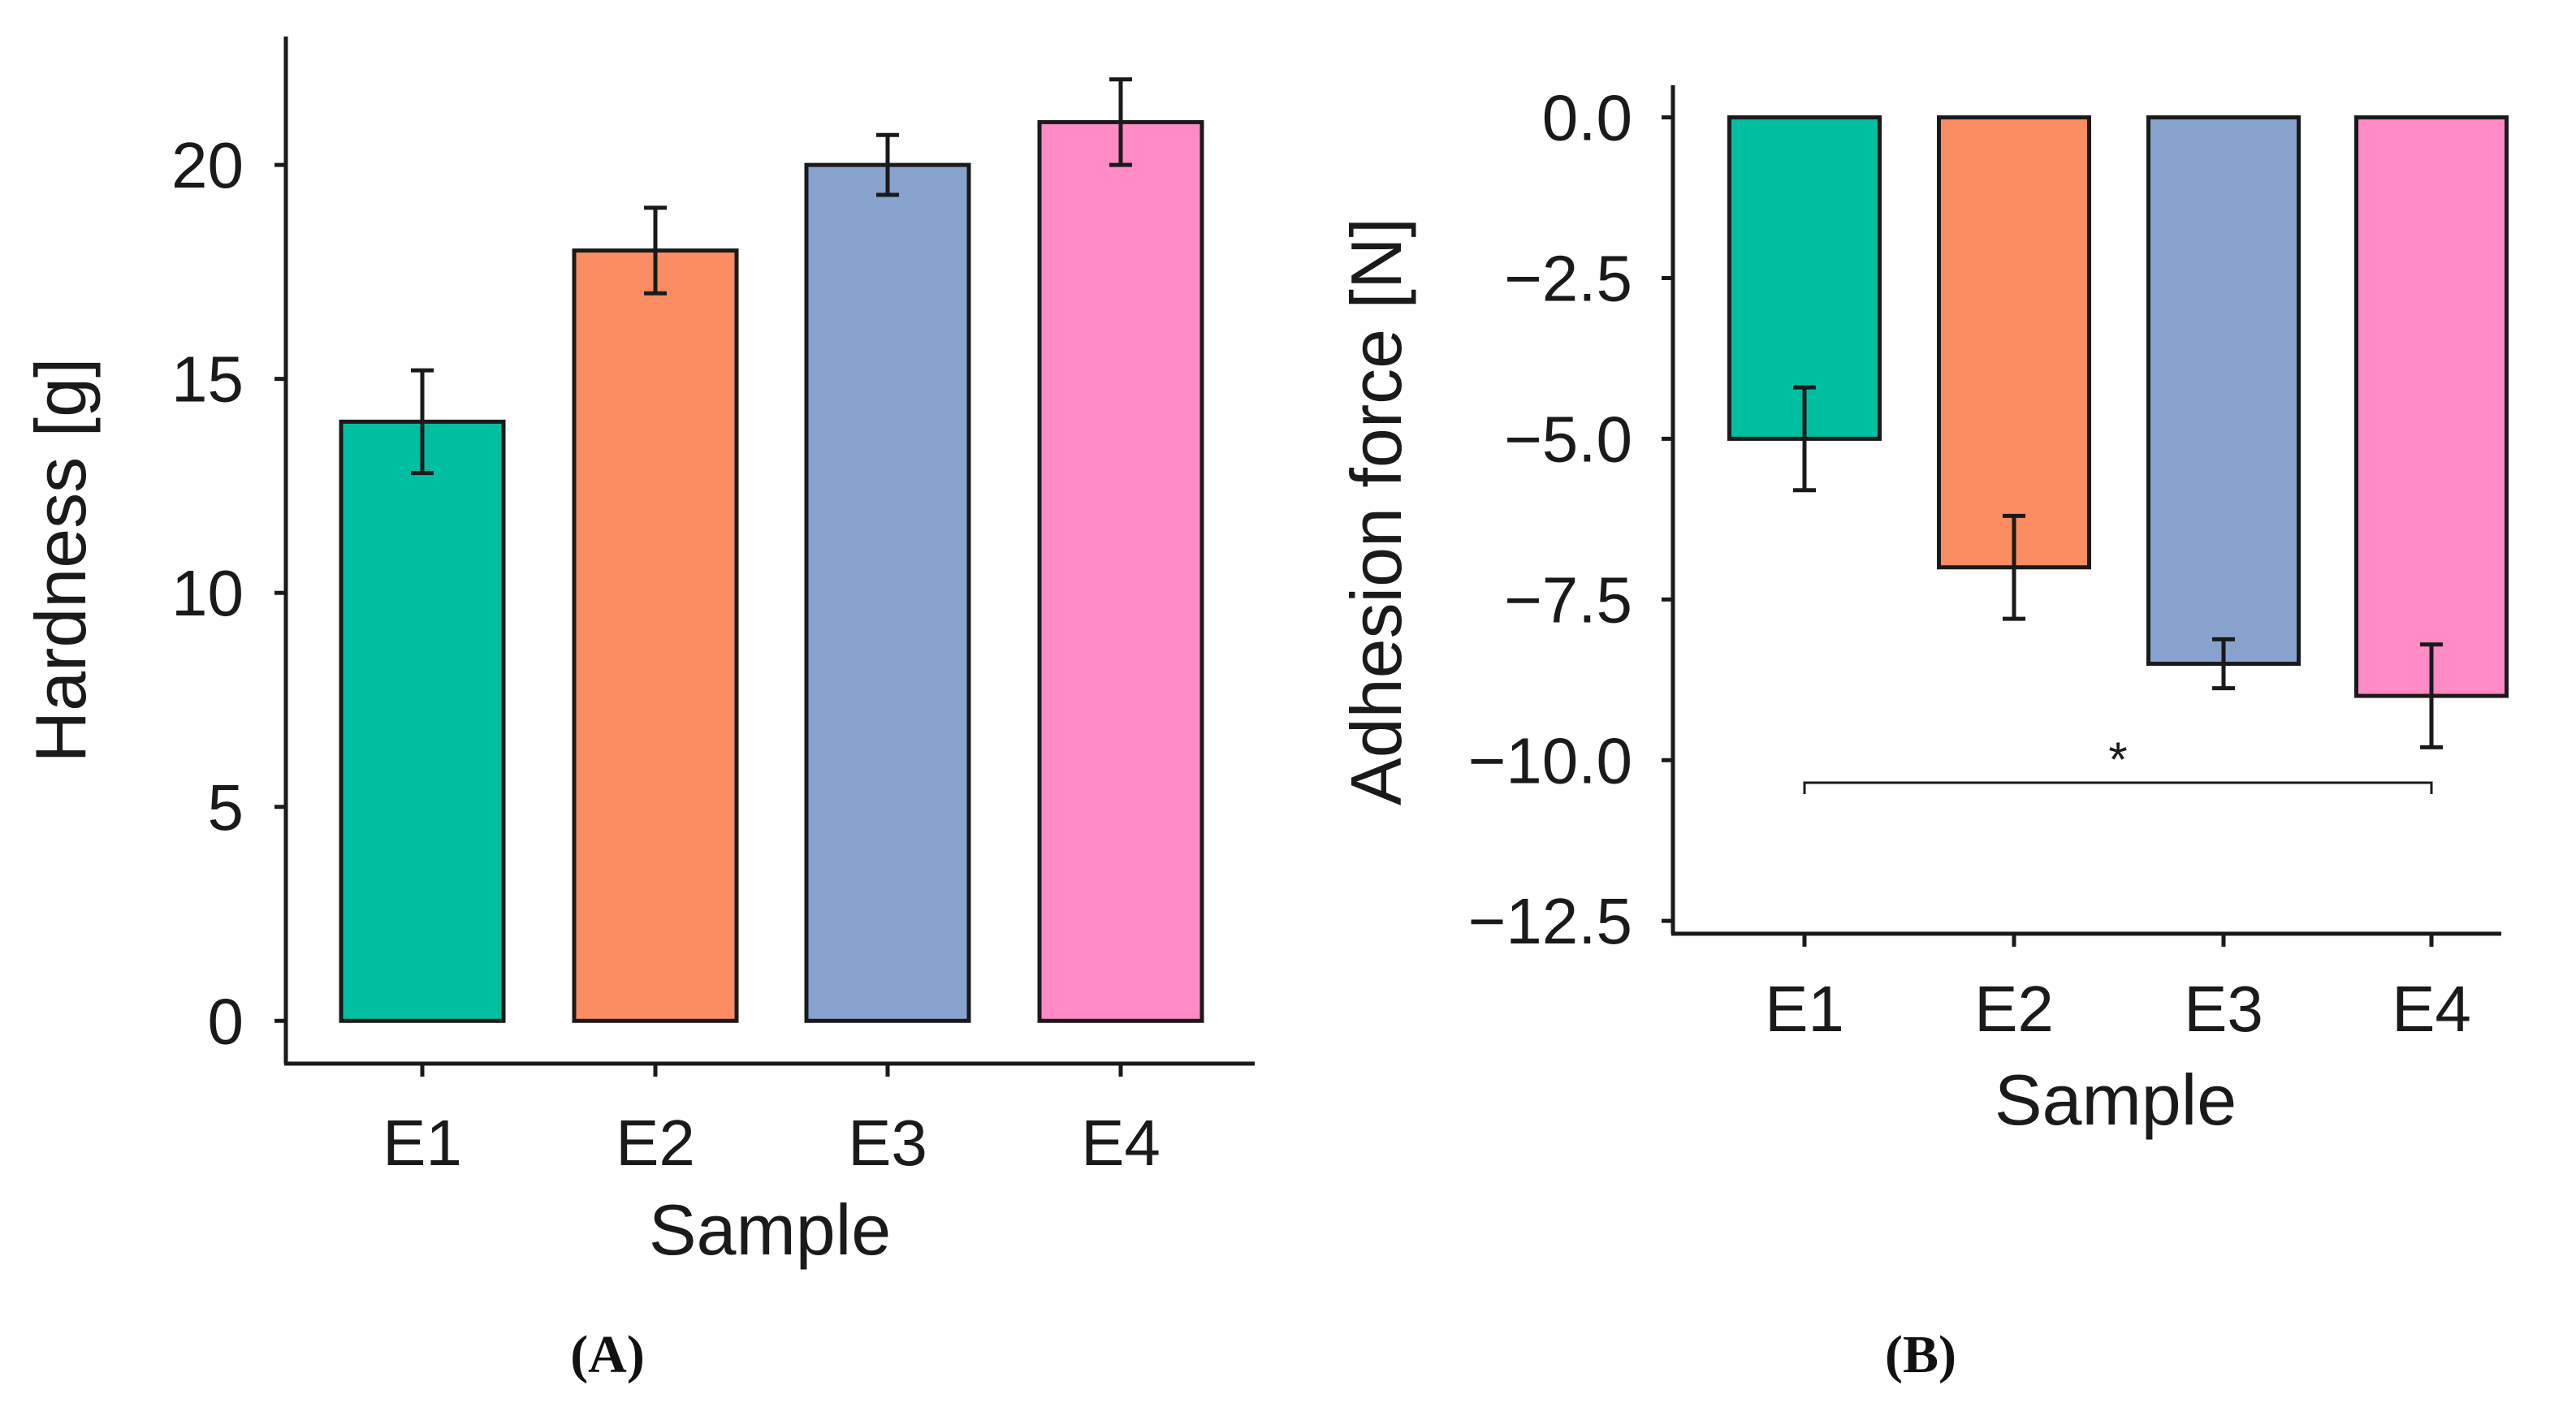 Image resolution: width=2576 pixels, height=1416 pixels. What do you see at coordinates (1587, 118) in the screenshot?
I see `panel-b-y-tick-label: 0.0` at bounding box center [1587, 118].